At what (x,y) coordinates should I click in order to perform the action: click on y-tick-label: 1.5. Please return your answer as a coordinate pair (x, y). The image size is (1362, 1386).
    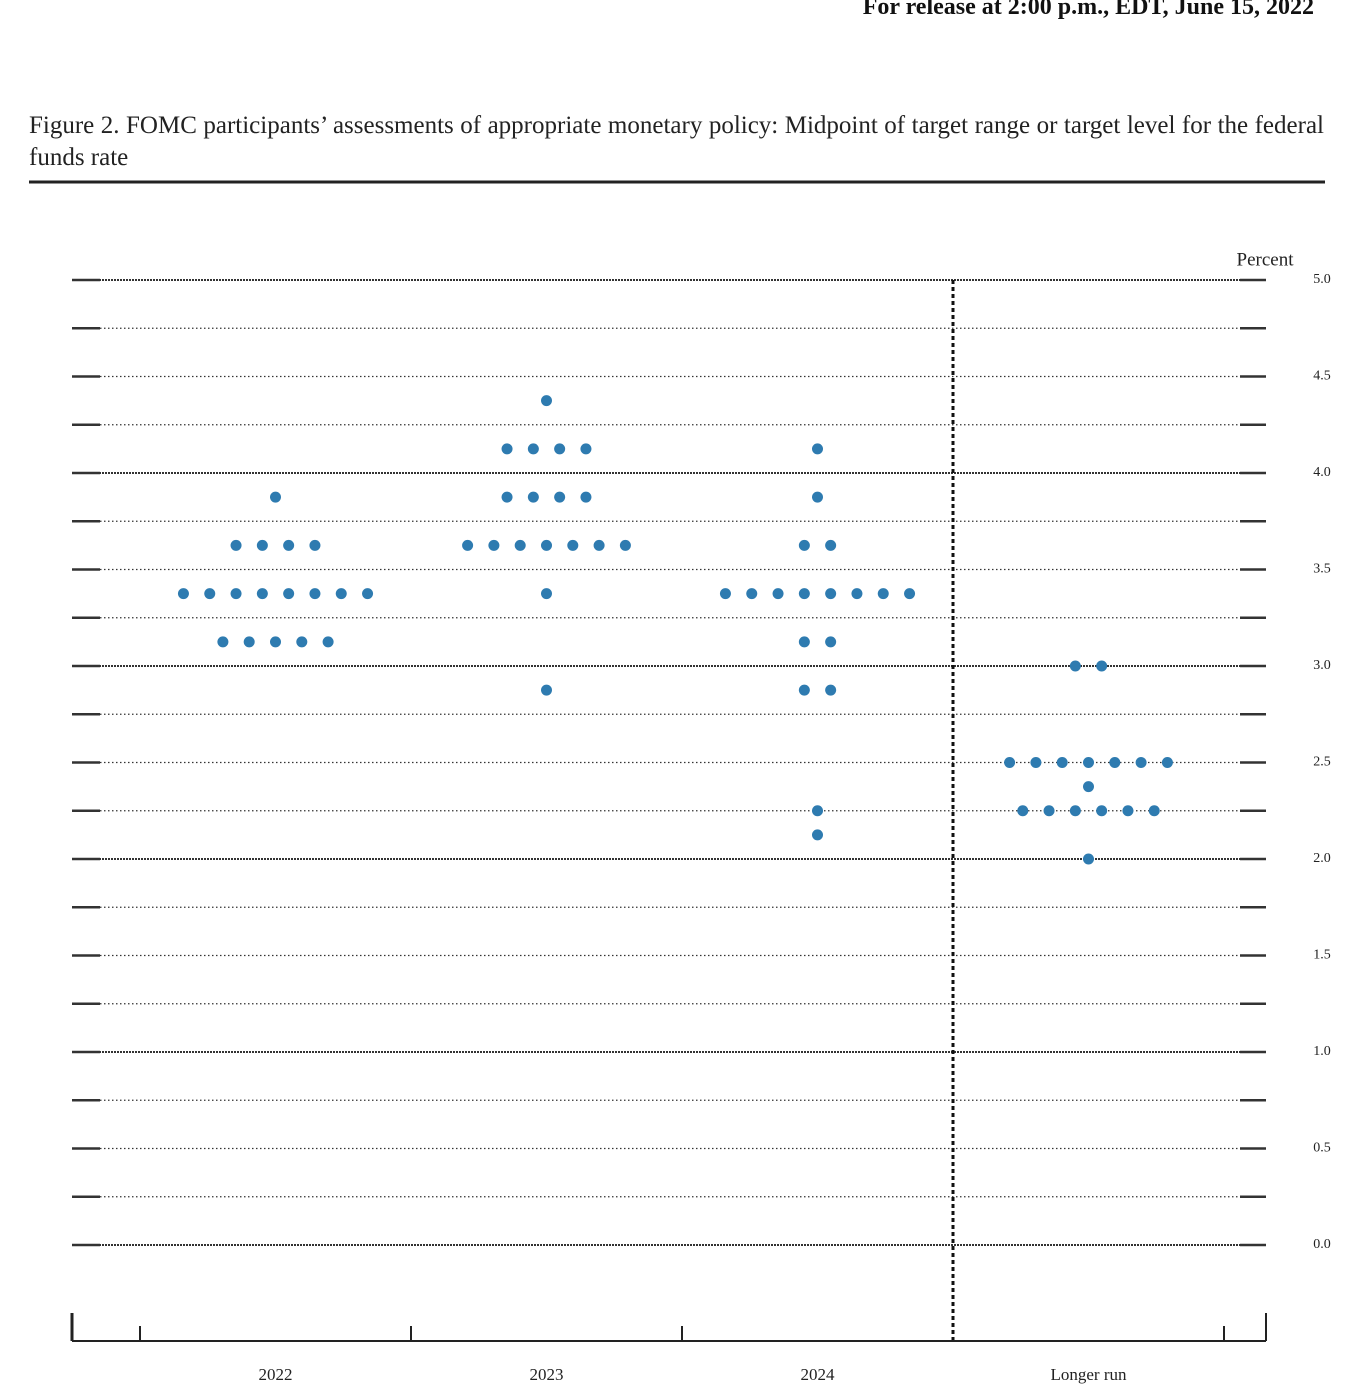
    Looking at the image, I should click on (1322, 955).